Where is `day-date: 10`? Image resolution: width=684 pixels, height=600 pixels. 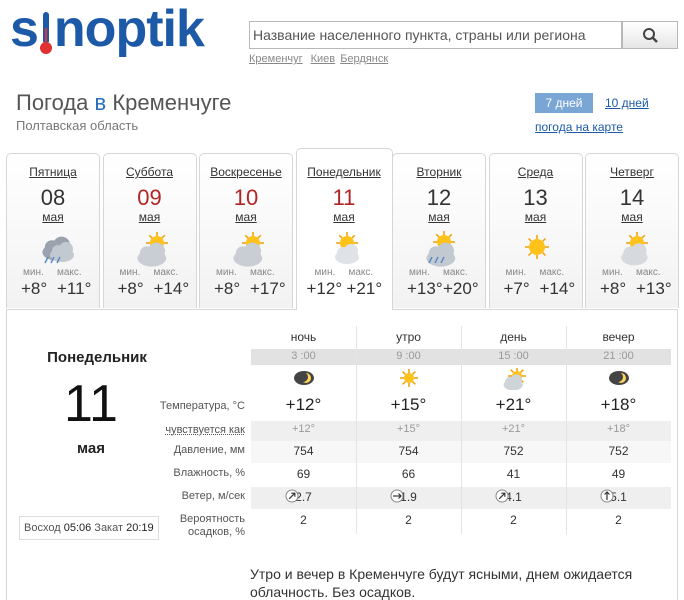
day-date: 10 is located at coordinates (246, 197).